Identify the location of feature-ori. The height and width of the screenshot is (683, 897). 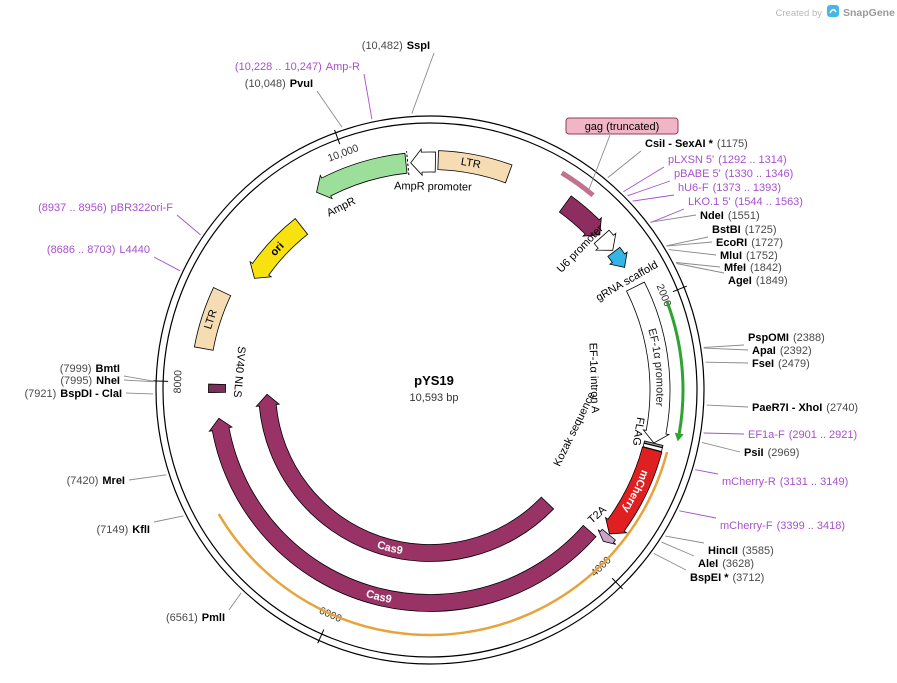
(279, 248).